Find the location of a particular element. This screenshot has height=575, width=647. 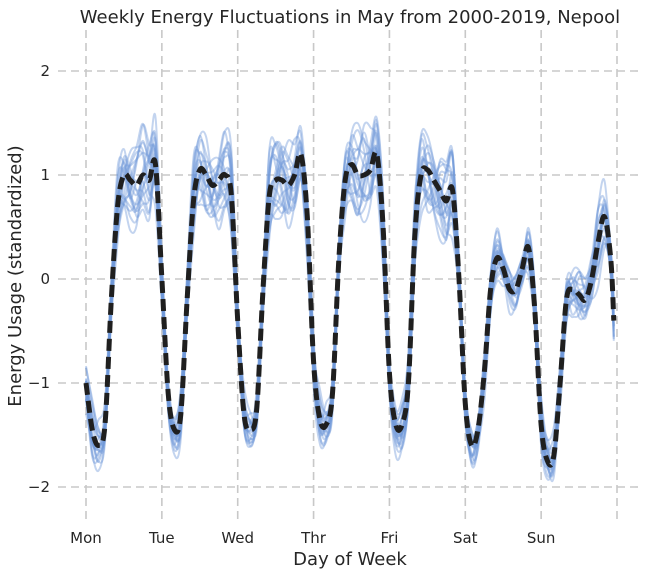

x-tick-label: Mon is located at coordinates (86, 538).